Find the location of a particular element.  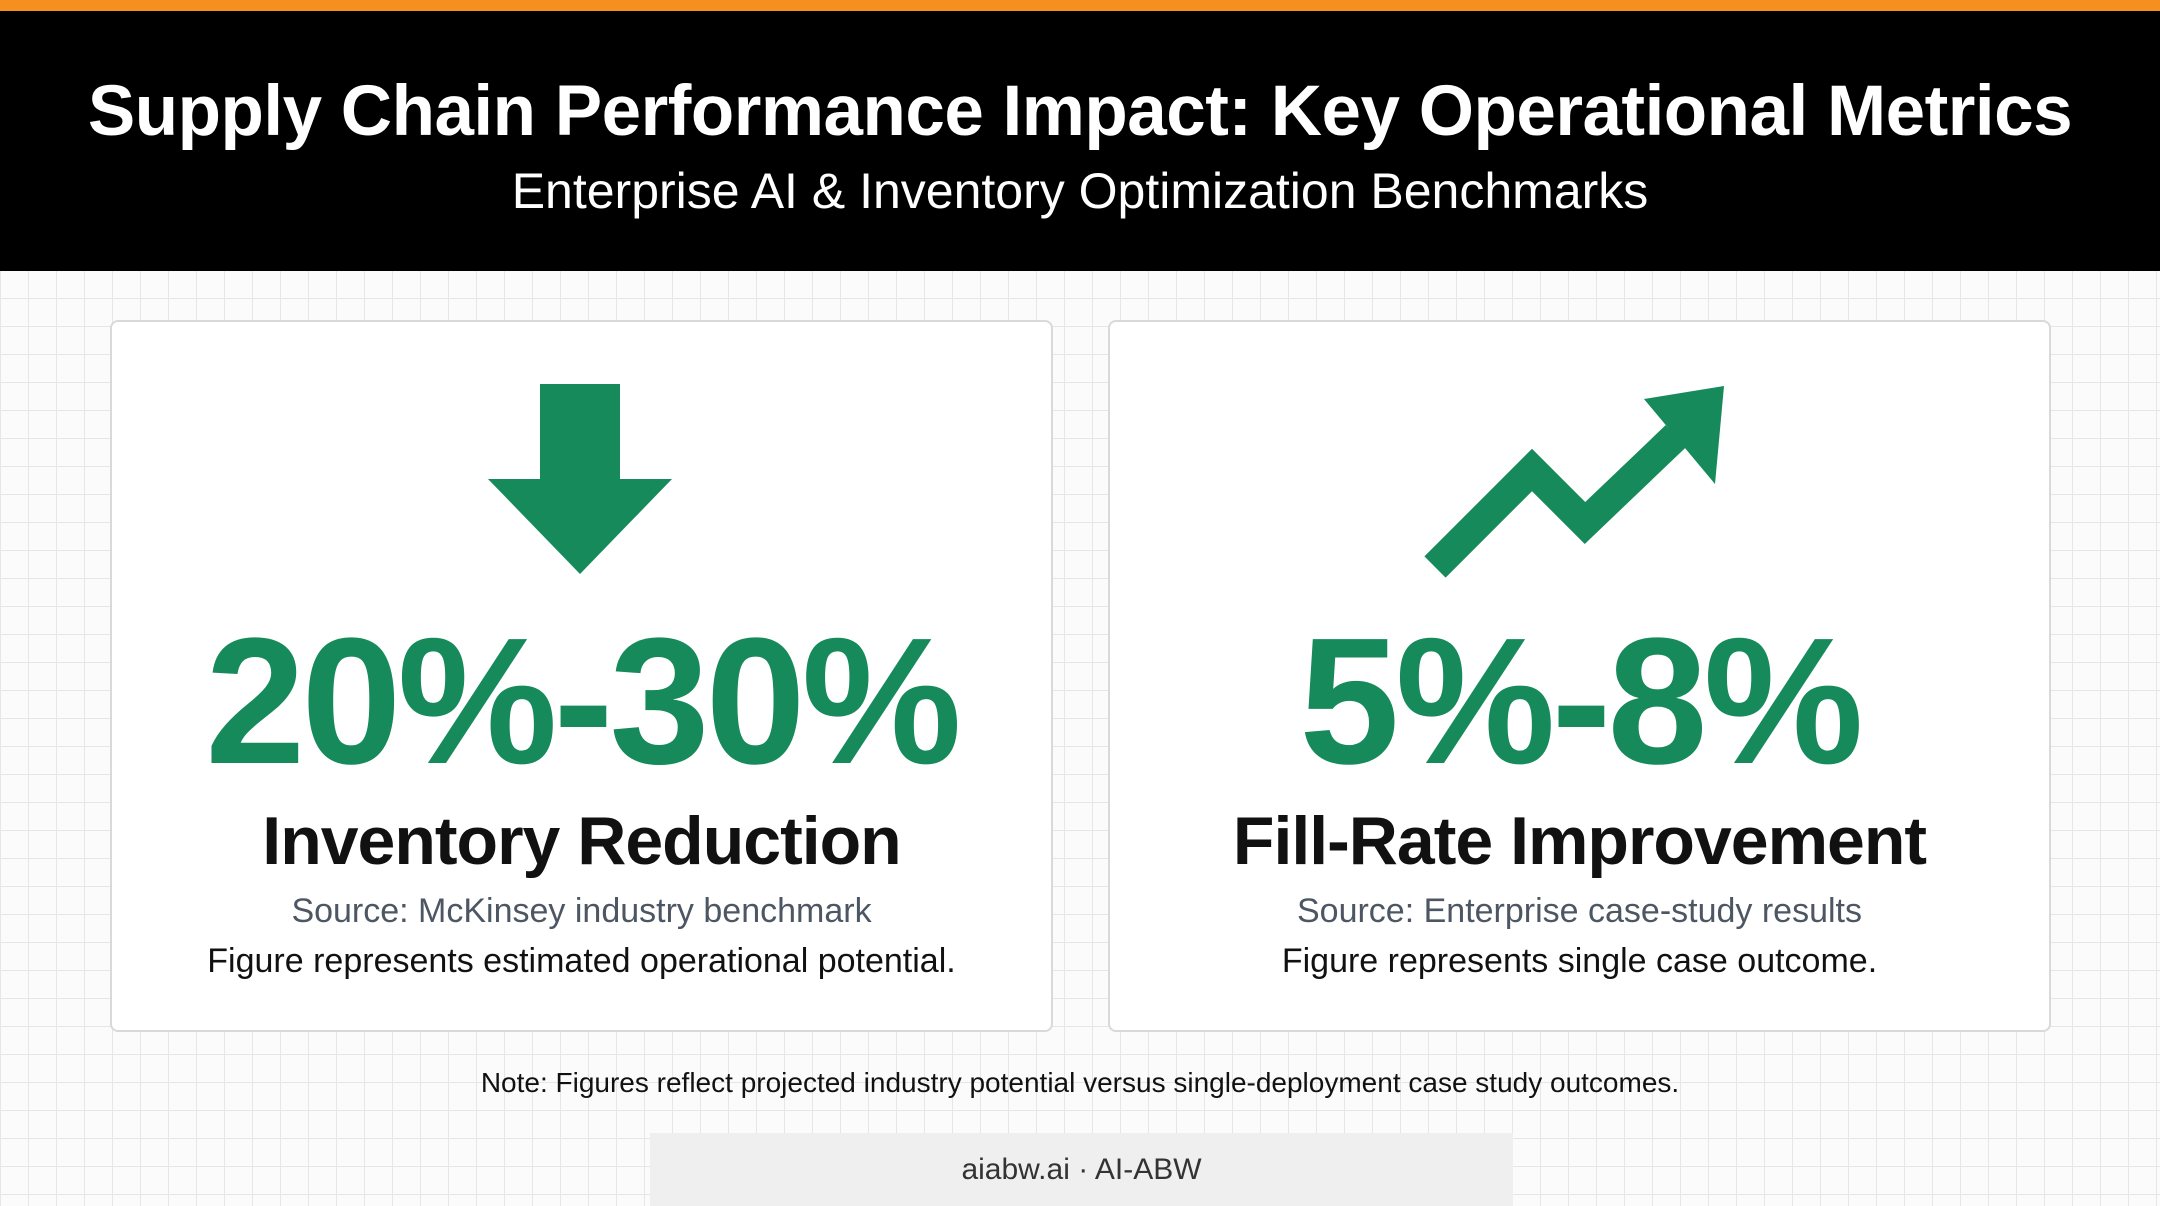

arrow-down-icon is located at coordinates (581, 484).